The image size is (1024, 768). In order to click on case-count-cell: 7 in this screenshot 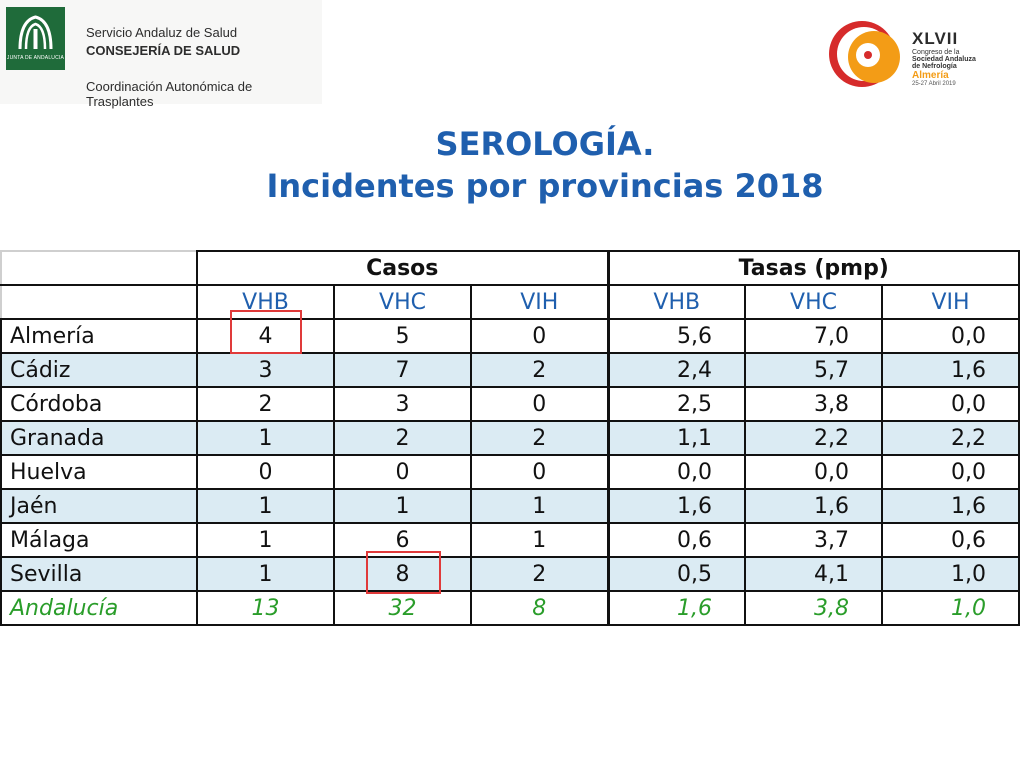, I will do `click(402, 370)`.